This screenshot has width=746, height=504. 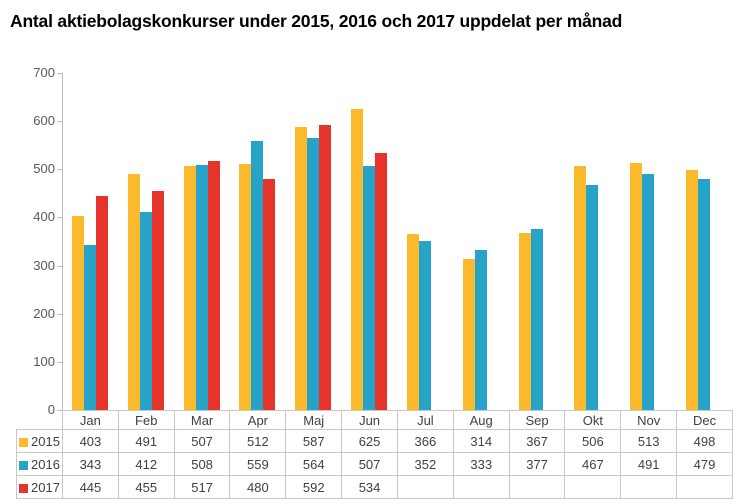 What do you see at coordinates (468, 334) in the screenshot?
I see `bar-2015-aug` at bounding box center [468, 334].